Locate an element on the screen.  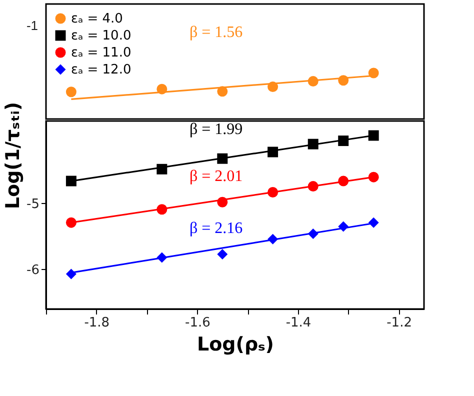
x-tick-label: -1.4 is located at coordinates (299, 323).